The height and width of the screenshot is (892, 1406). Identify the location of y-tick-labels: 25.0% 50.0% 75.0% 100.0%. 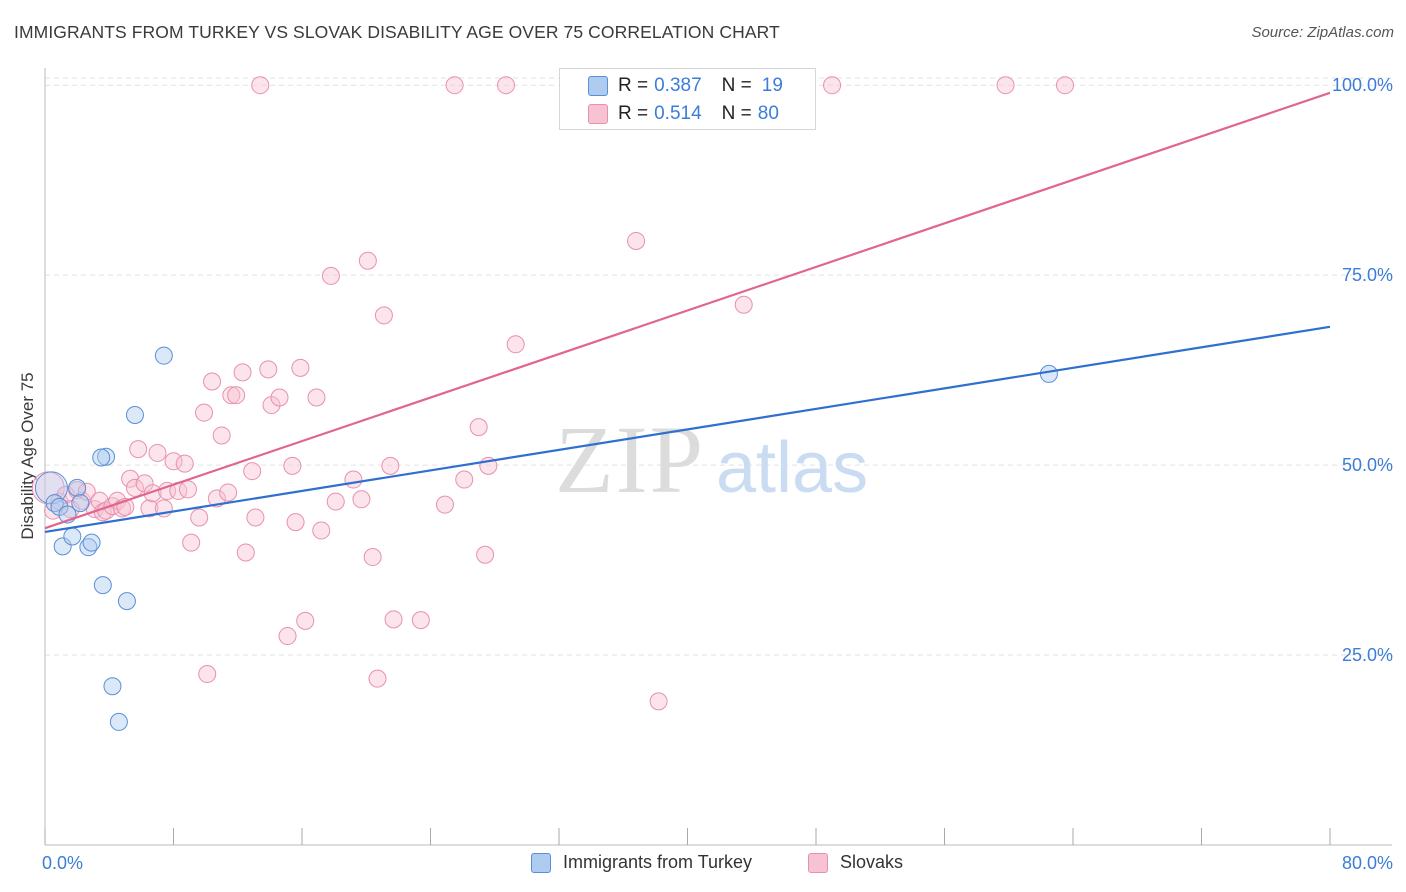
(1362, 370).